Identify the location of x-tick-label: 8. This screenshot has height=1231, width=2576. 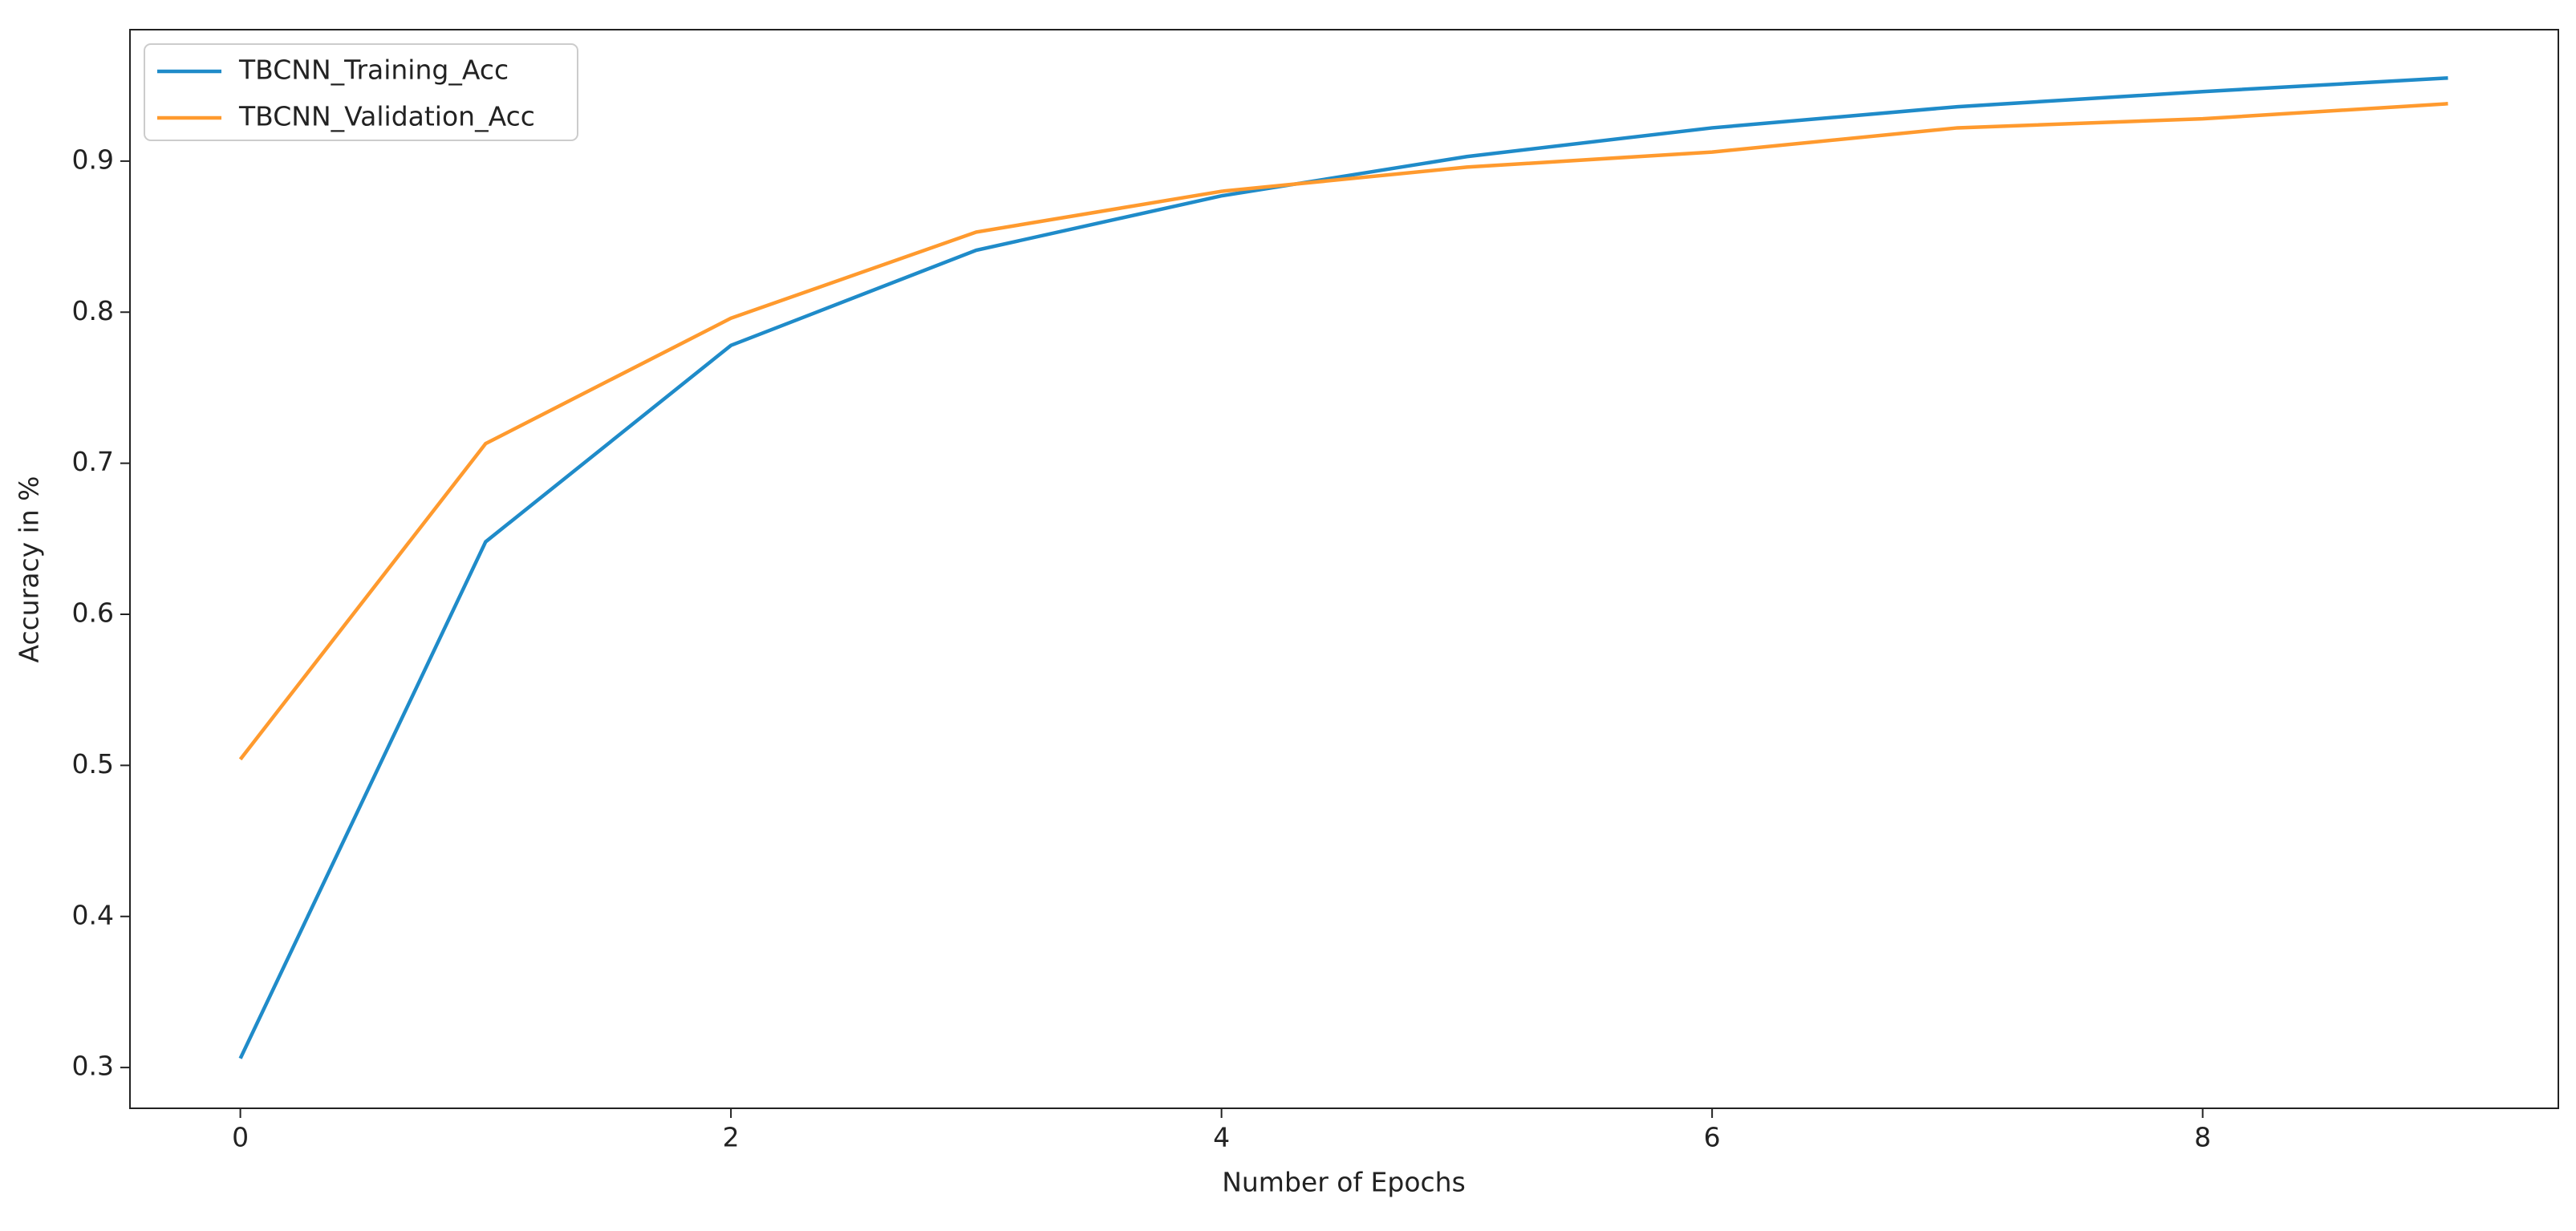
(2202, 1137).